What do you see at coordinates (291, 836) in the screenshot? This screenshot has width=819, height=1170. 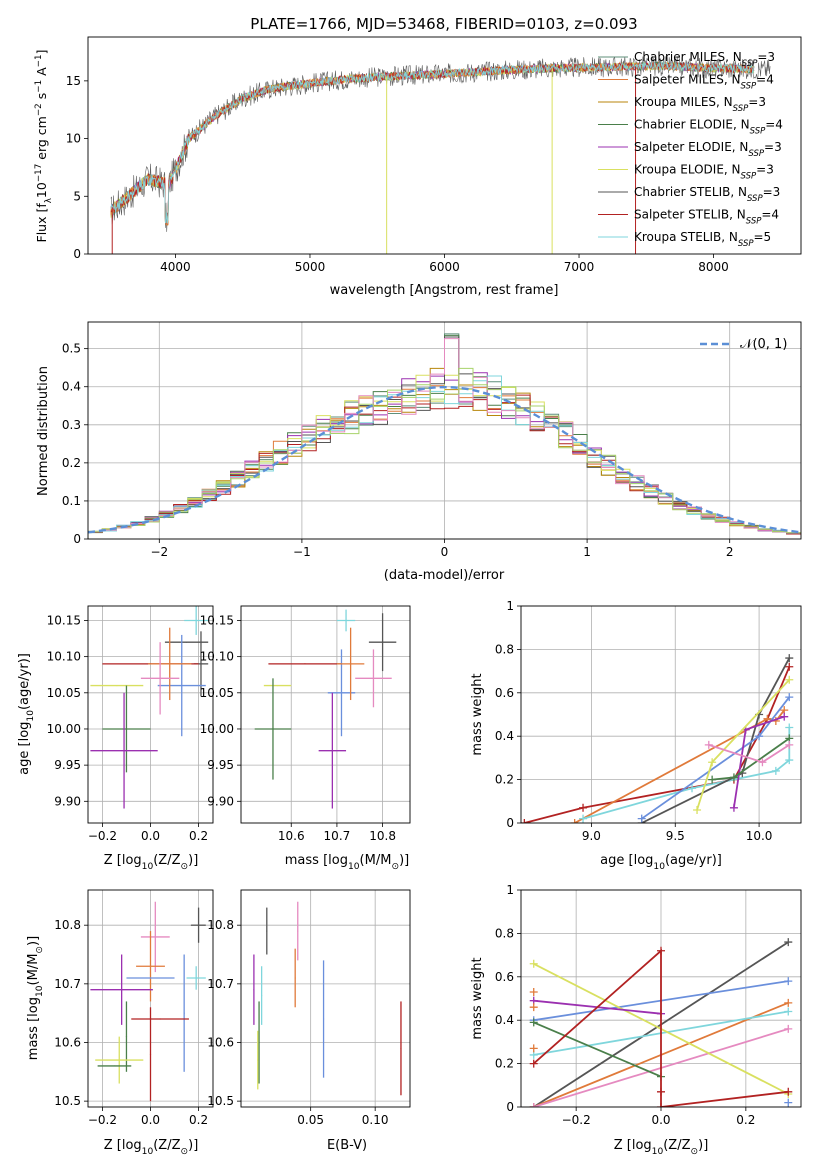 I see `x-tick-label: 10.6` at bounding box center [291, 836].